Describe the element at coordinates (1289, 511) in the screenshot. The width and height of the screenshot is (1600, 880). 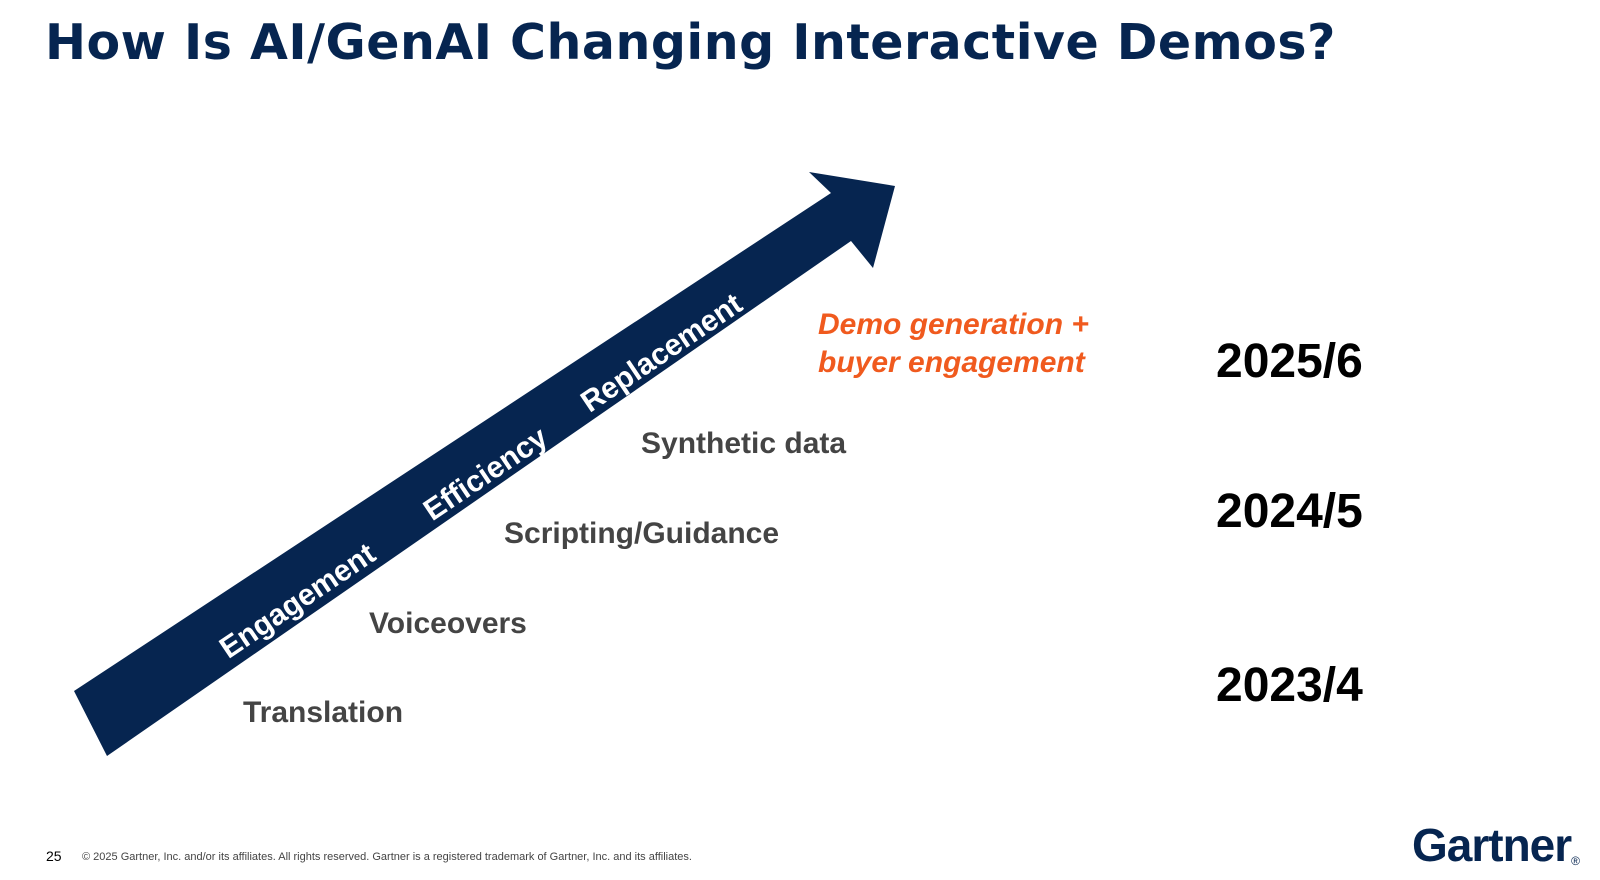
I see `year-2024-5: 2024/5` at that location.